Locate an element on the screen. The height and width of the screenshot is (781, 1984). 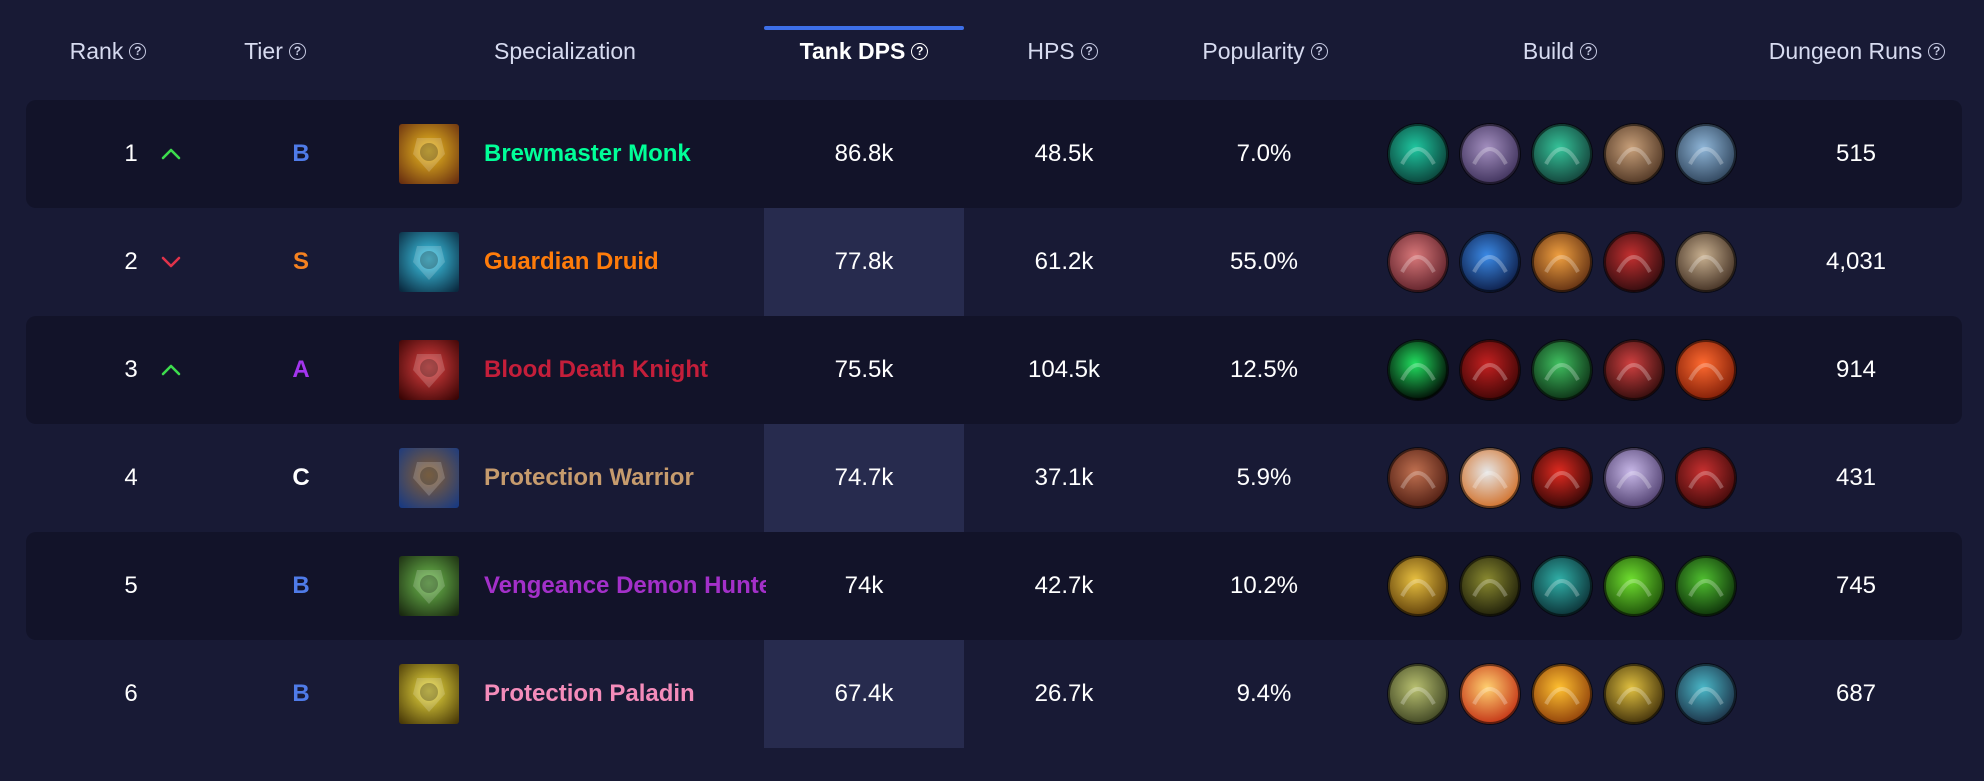
golden-glaive-talent-icon is located at coordinates (1418, 586).